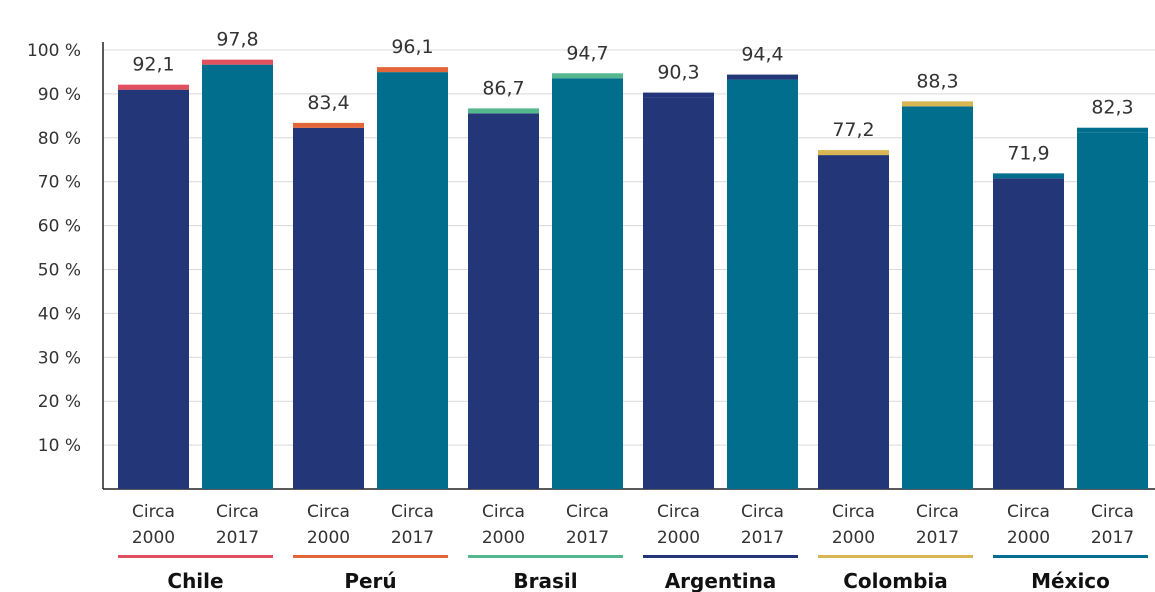 This screenshot has height=592, width=1155. What do you see at coordinates (678, 73) in the screenshot?
I see `data-label: 90,3` at bounding box center [678, 73].